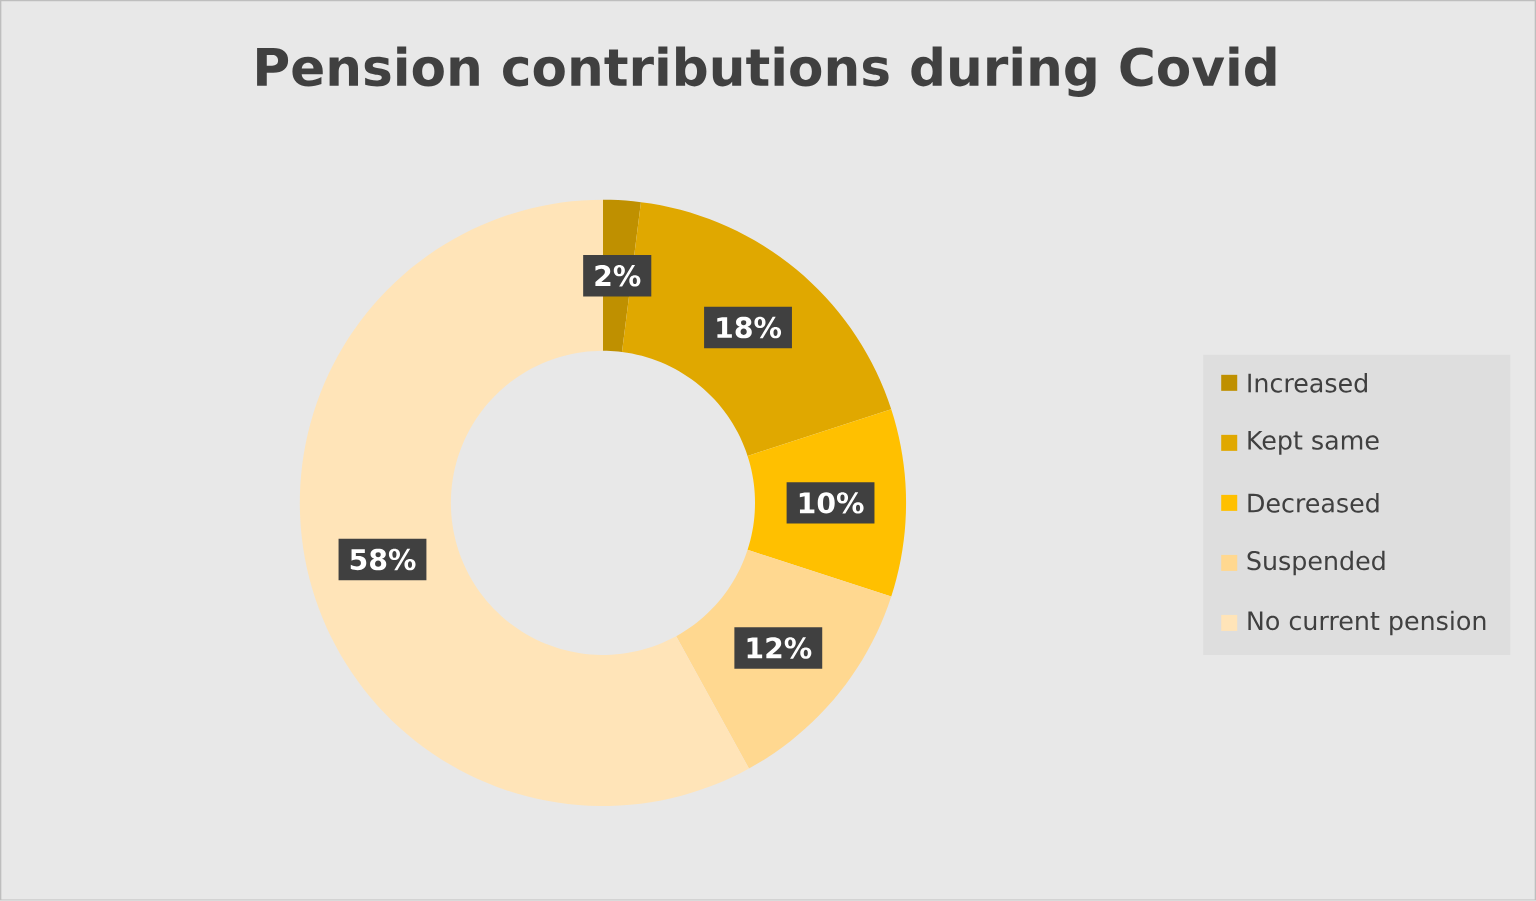  I want to click on legend-label: No current pension, so click(1367, 623).